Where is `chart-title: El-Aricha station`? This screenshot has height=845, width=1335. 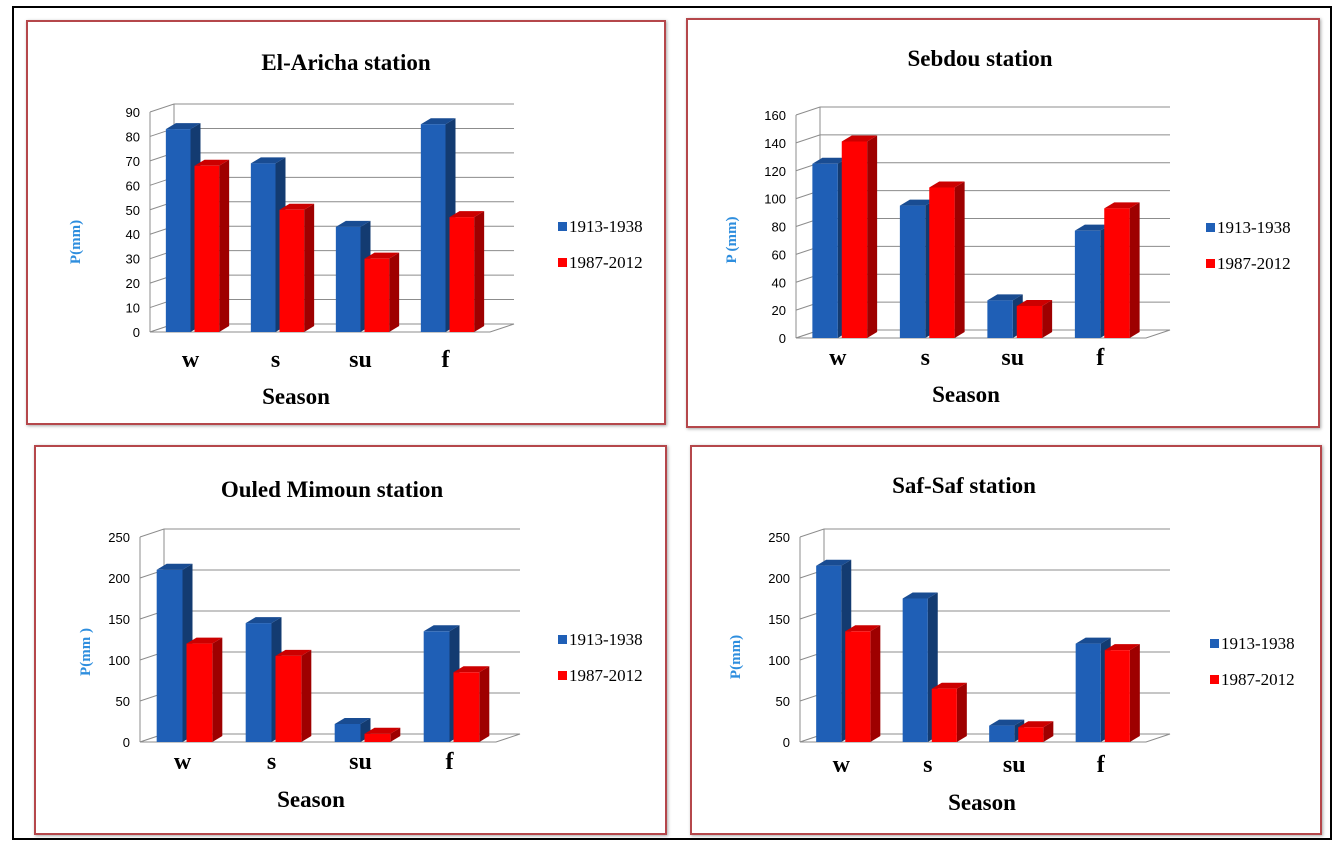 chart-title: El-Aricha station is located at coordinates (346, 62).